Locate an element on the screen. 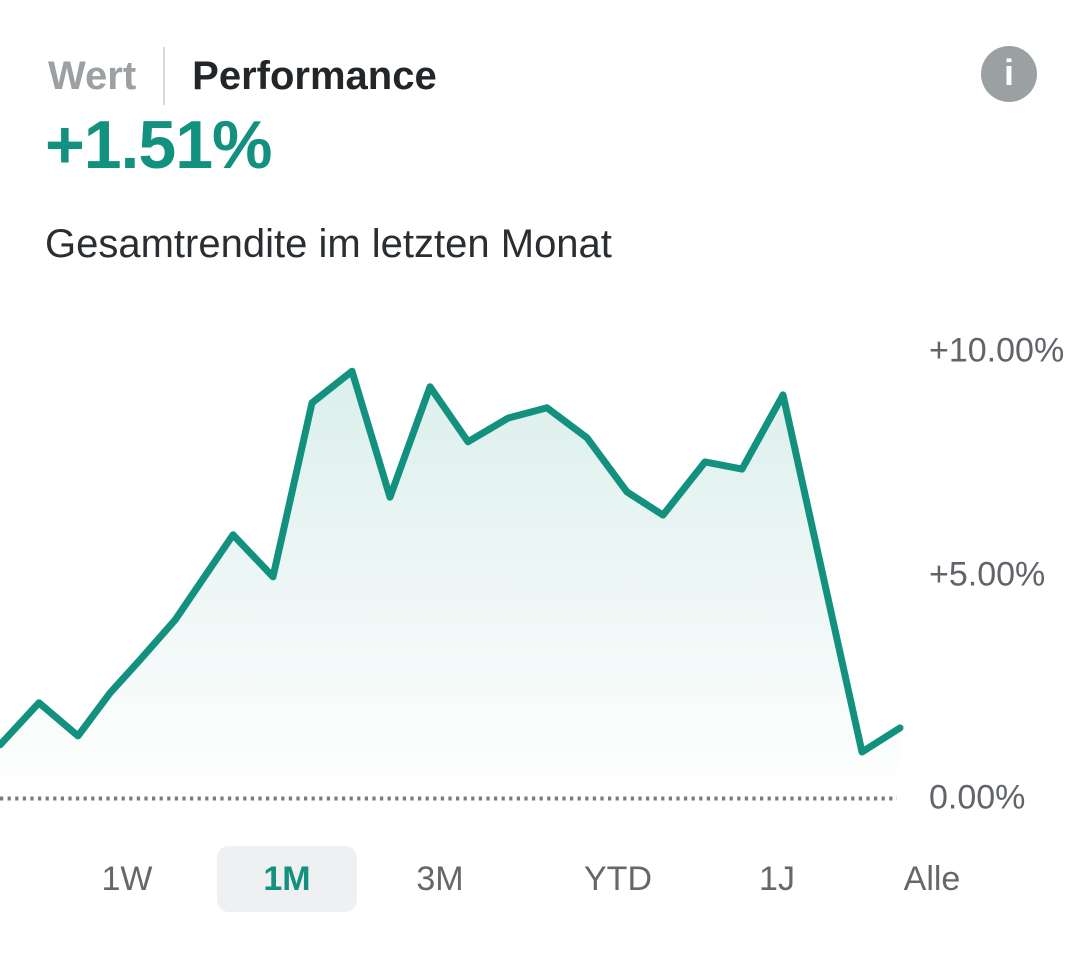 Image resolution: width=1080 pixels, height=959 pixels. y-axis-tick-10: +10.00% is located at coordinates (997, 350).